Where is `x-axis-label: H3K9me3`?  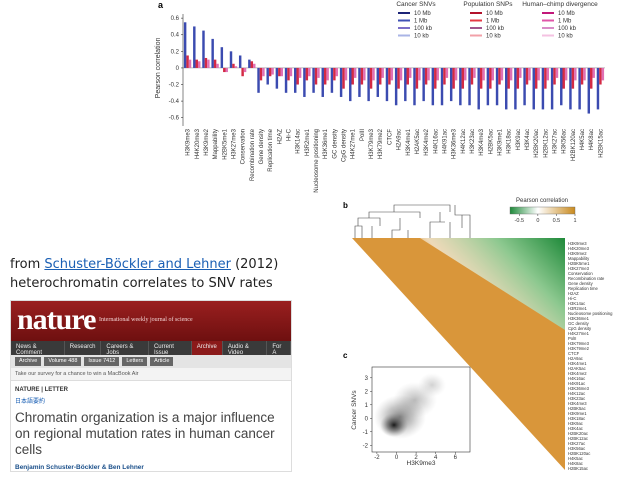
x-axis-label: H3K9me3 is located at coordinates (421, 463).